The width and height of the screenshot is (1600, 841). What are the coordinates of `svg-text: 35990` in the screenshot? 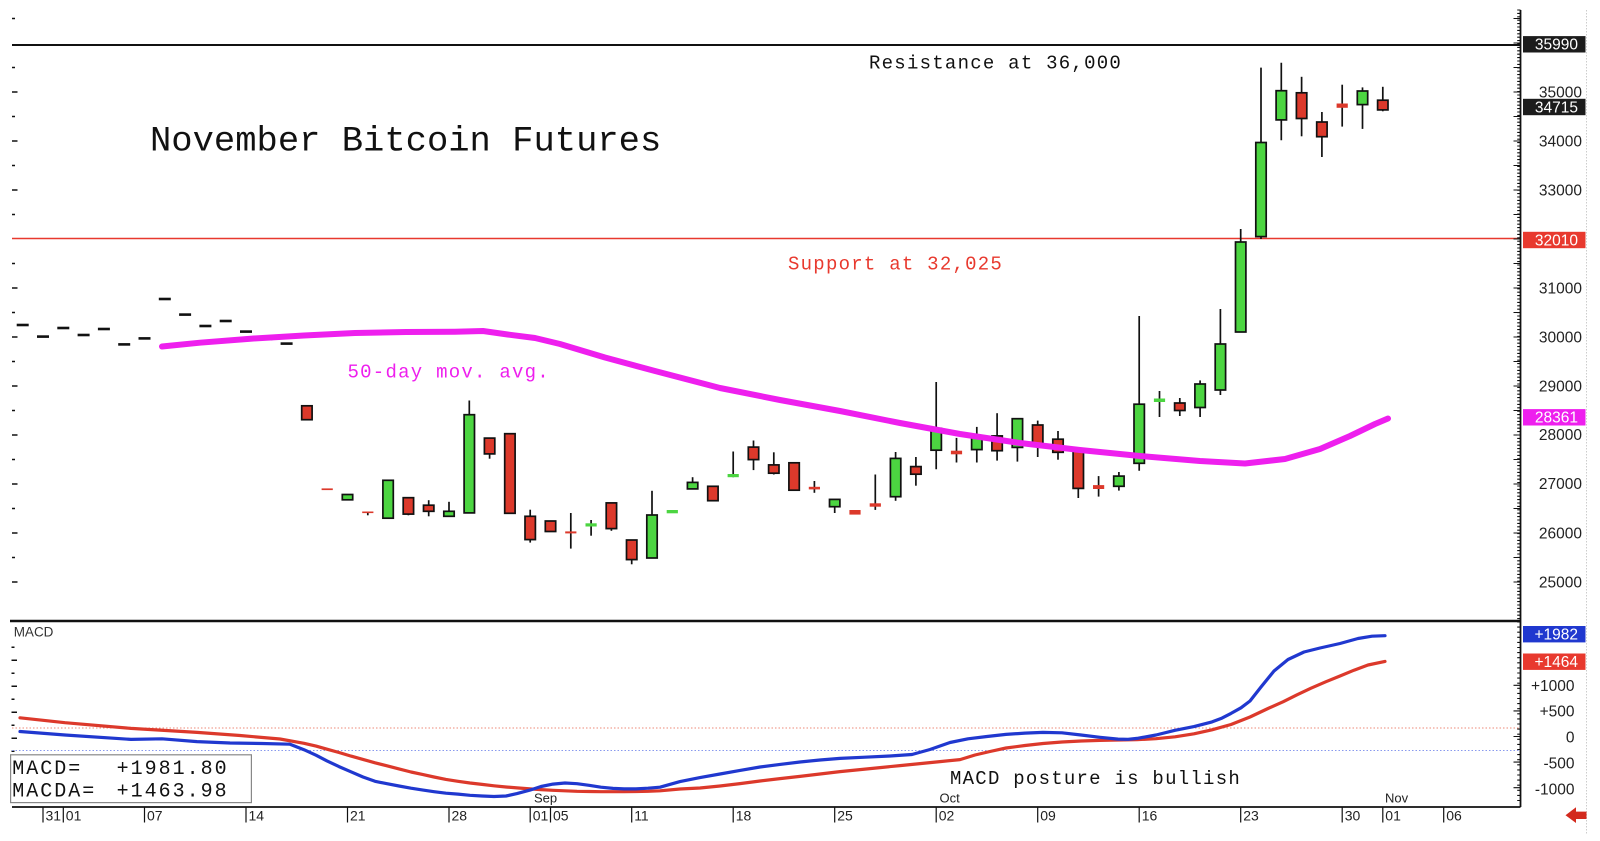 It's located at (1556, 45).